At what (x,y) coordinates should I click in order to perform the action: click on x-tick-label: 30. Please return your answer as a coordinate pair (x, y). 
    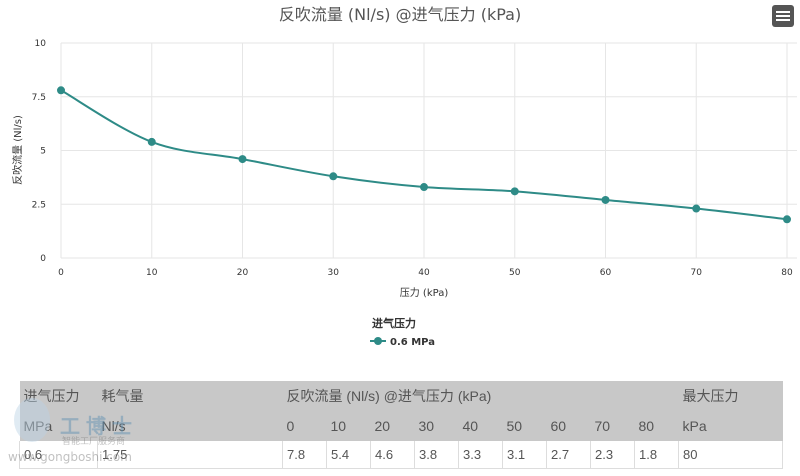
    Looking at the image, I should click on (334, 273).